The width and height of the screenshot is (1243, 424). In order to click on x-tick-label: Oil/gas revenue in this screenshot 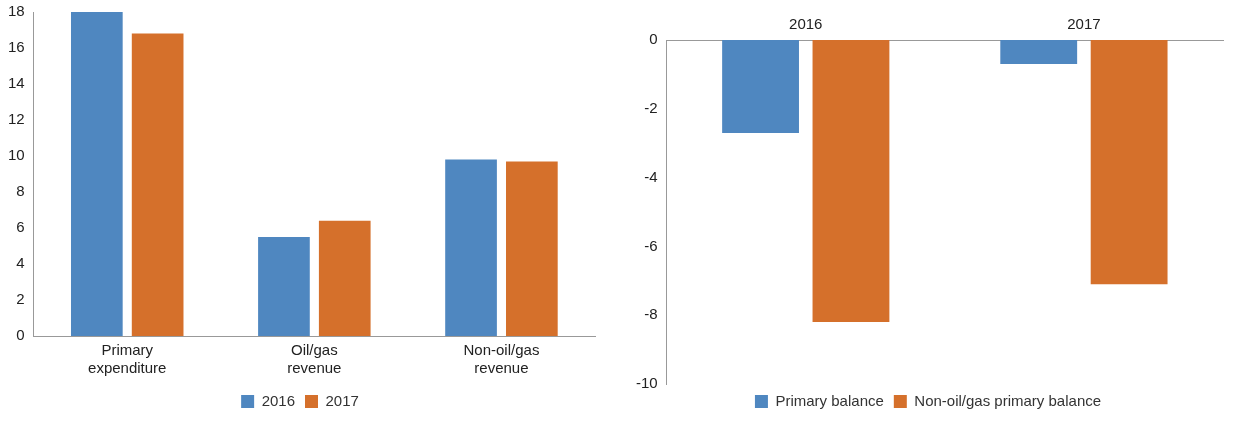, I will do `click(314, 359)`.